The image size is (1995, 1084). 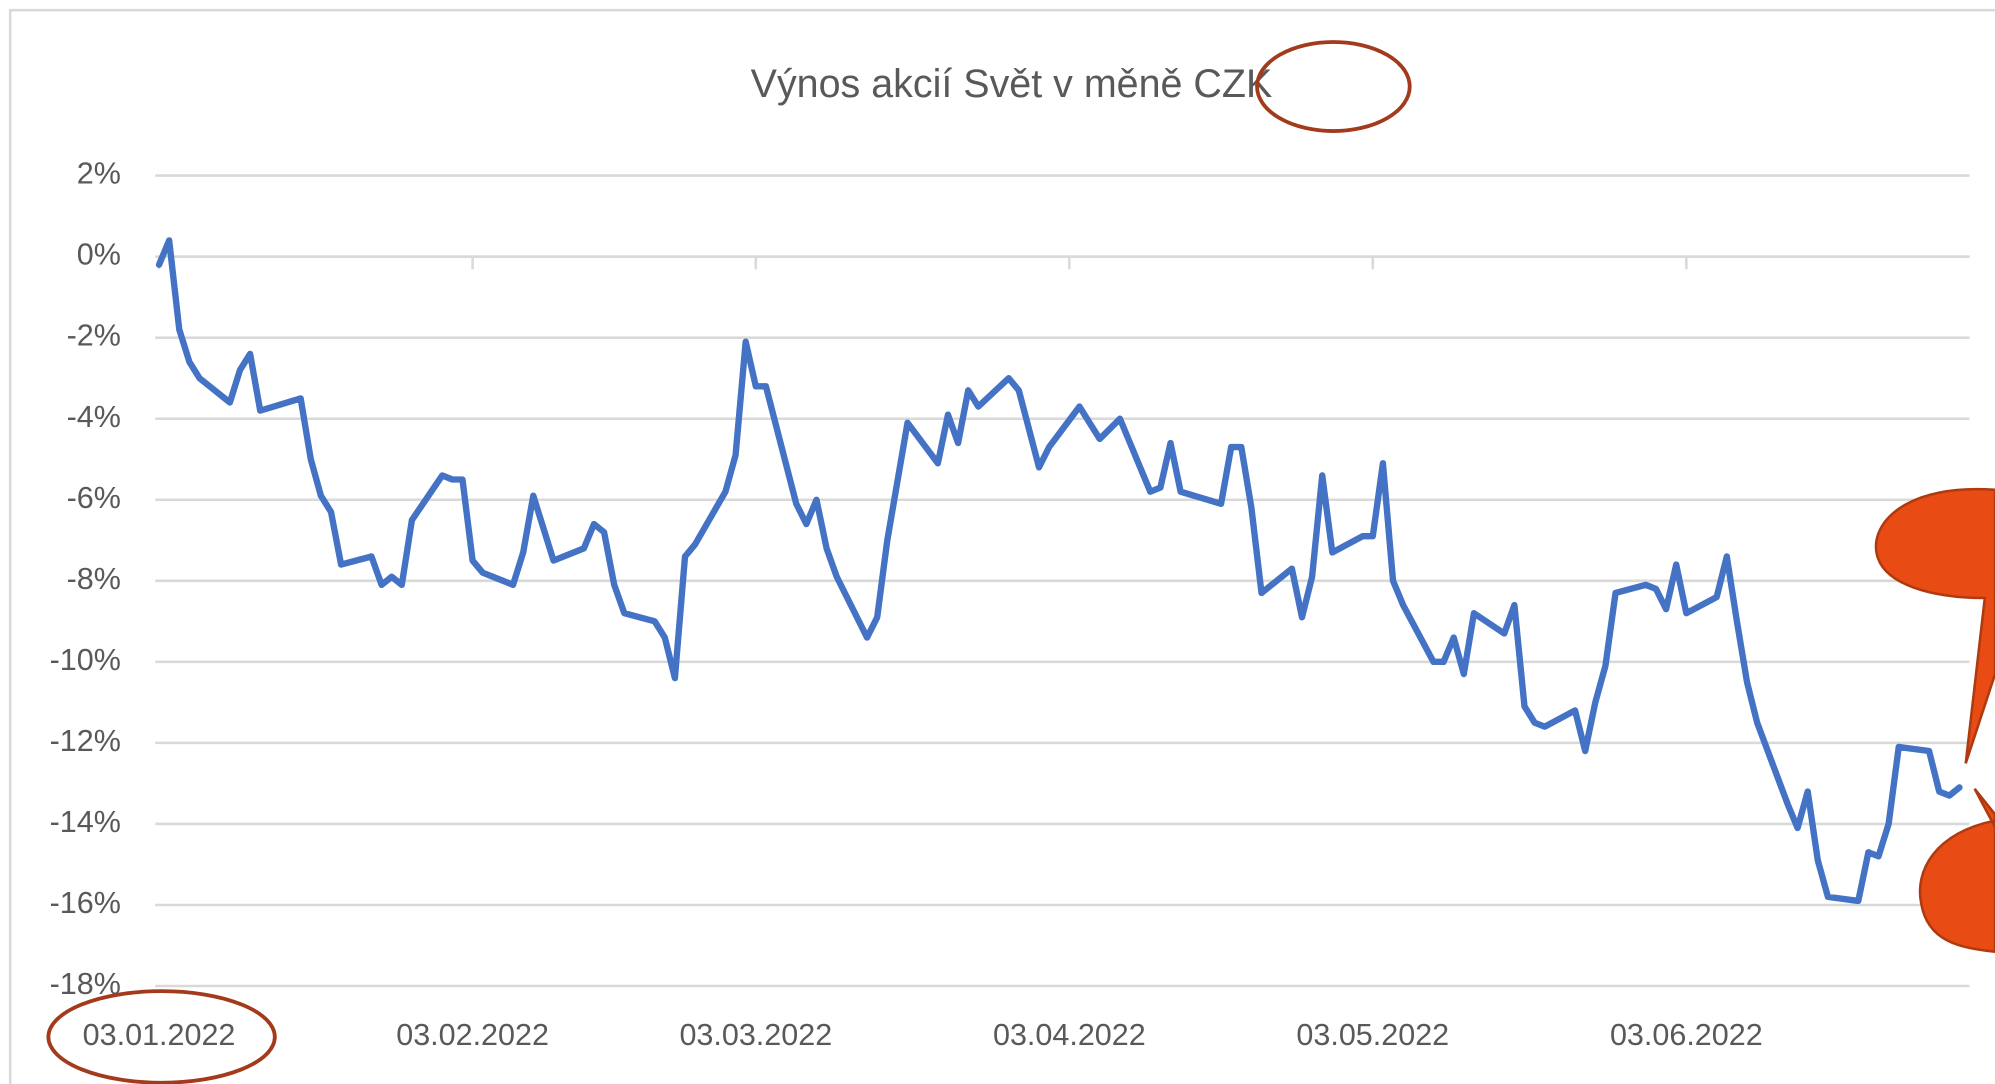 I want to click on callout-bubble, so click(x=1934, y=625).